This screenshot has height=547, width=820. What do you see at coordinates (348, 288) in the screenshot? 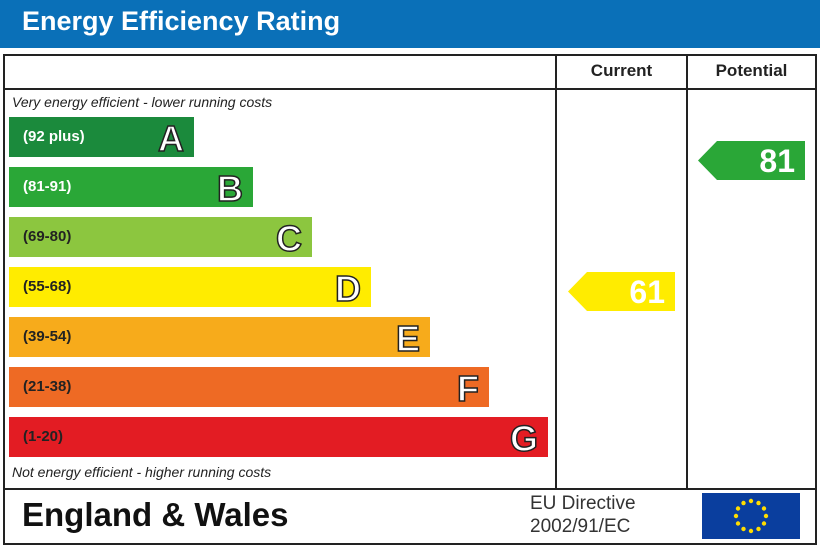
I see `band-letter: D` at bounding box center [348, 288].